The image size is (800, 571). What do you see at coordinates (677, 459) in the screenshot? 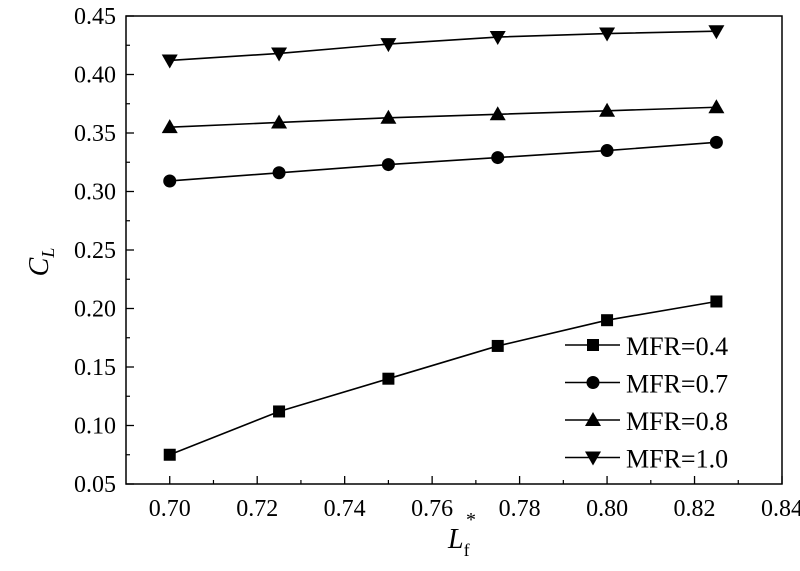
I see `legend-label: MFR=1.0` at bounding box center [677, 459].